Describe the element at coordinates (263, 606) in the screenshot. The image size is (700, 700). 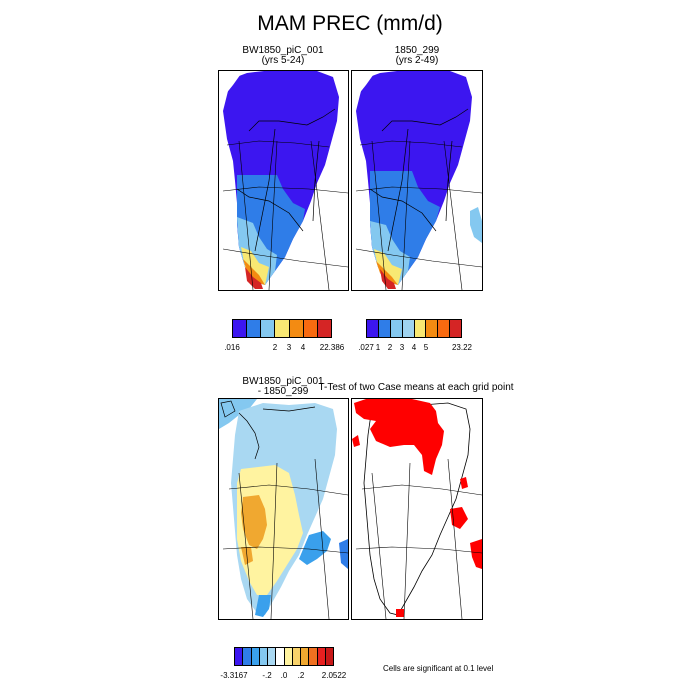
I see `diff-negative-tip` at that location.